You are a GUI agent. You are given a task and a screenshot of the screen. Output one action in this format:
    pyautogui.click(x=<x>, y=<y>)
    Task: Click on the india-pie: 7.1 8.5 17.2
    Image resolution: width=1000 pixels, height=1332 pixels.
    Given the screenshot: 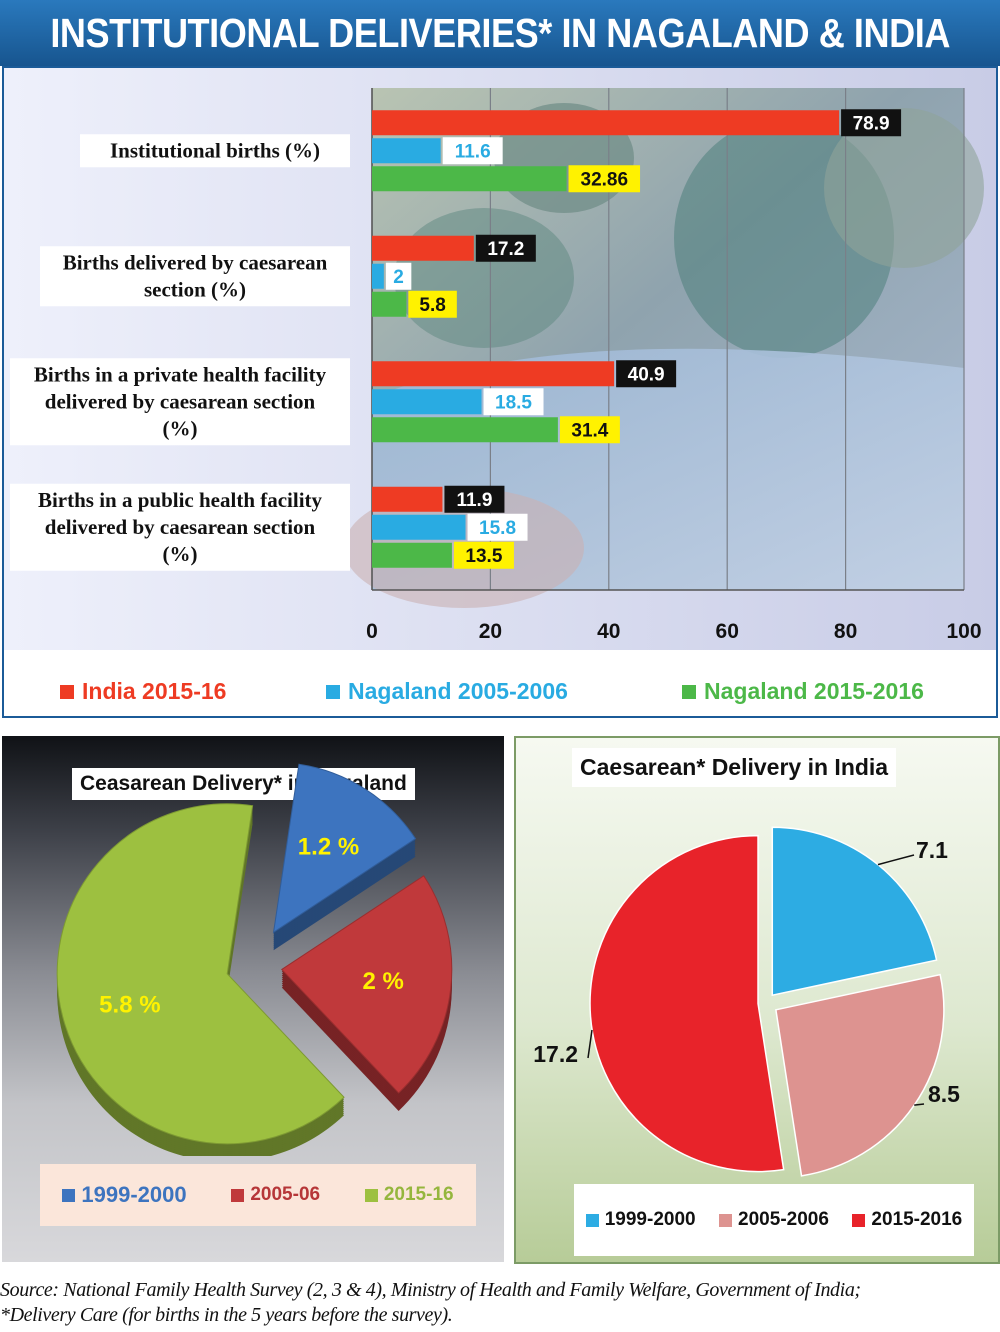 What is the action you would take?
    pyautogui.click(x=746, y=1001)
    